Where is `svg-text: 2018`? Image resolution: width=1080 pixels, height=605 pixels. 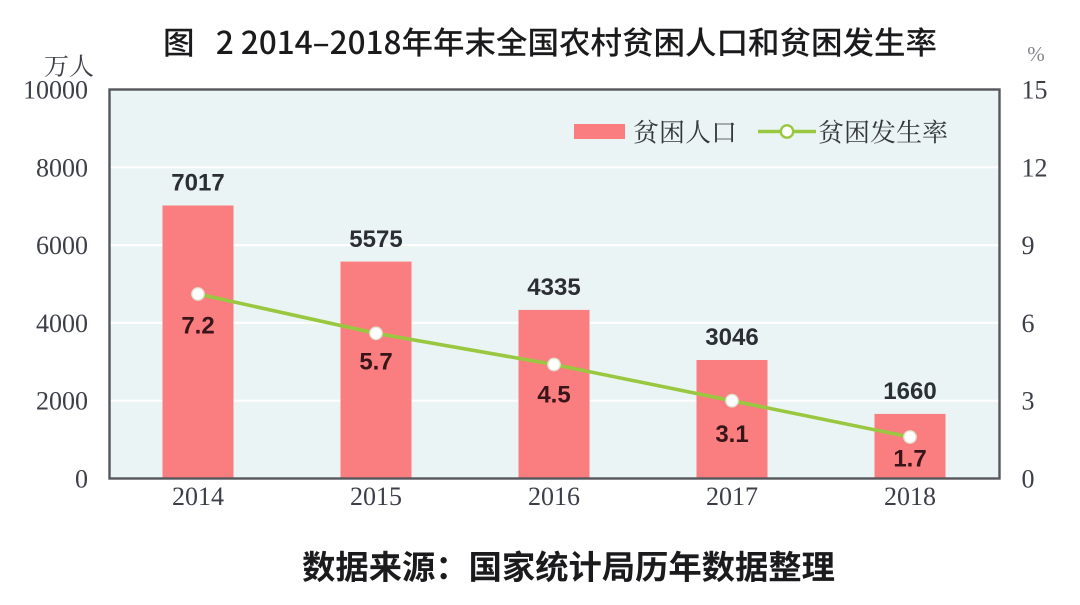 svg-text: 2018 is located at coordinates (910, 496).